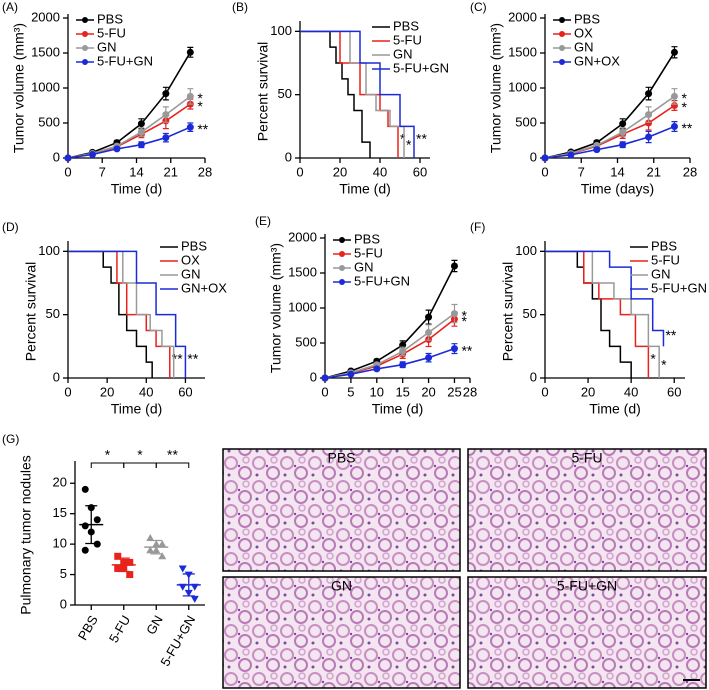 The width and height of the screenshot is (709, 690). I want to click on image-label: 5-FU, so click(586, 458).